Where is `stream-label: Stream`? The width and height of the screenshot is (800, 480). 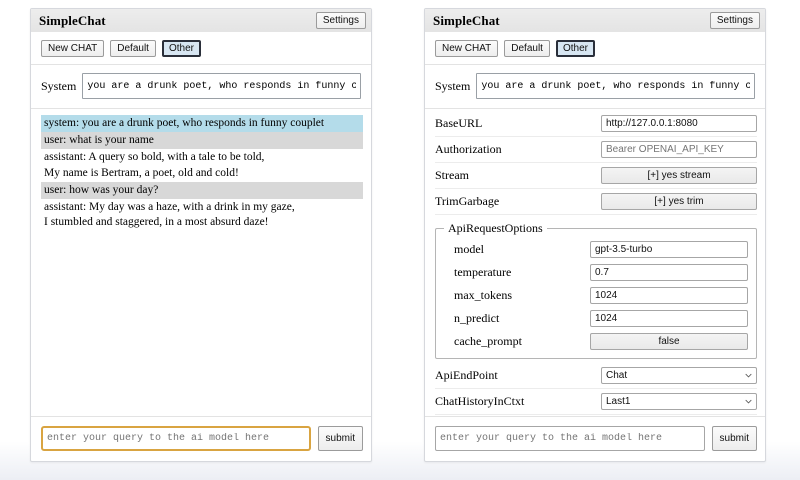 stream-label: Stream is located at coordinates (452, 175).